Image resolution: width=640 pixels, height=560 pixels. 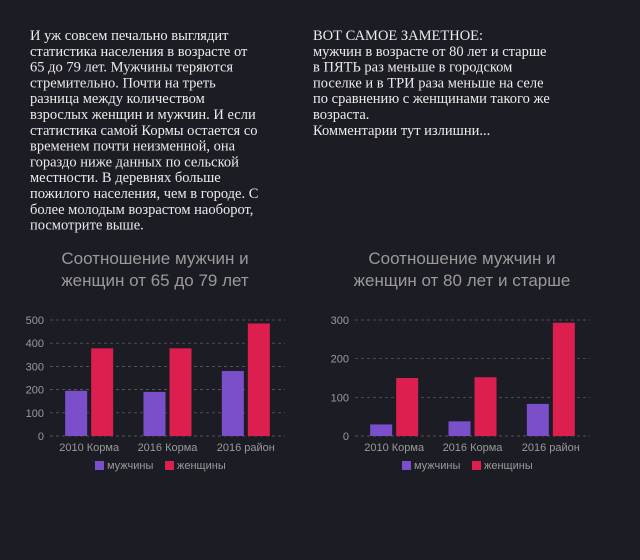 What do you see at coordinates (398, 36) in the screenshot?
I see `paragraph-line: ВОТ САМОЕ ЗАМЕТНОЕ:` at bounding box center [398, 36].